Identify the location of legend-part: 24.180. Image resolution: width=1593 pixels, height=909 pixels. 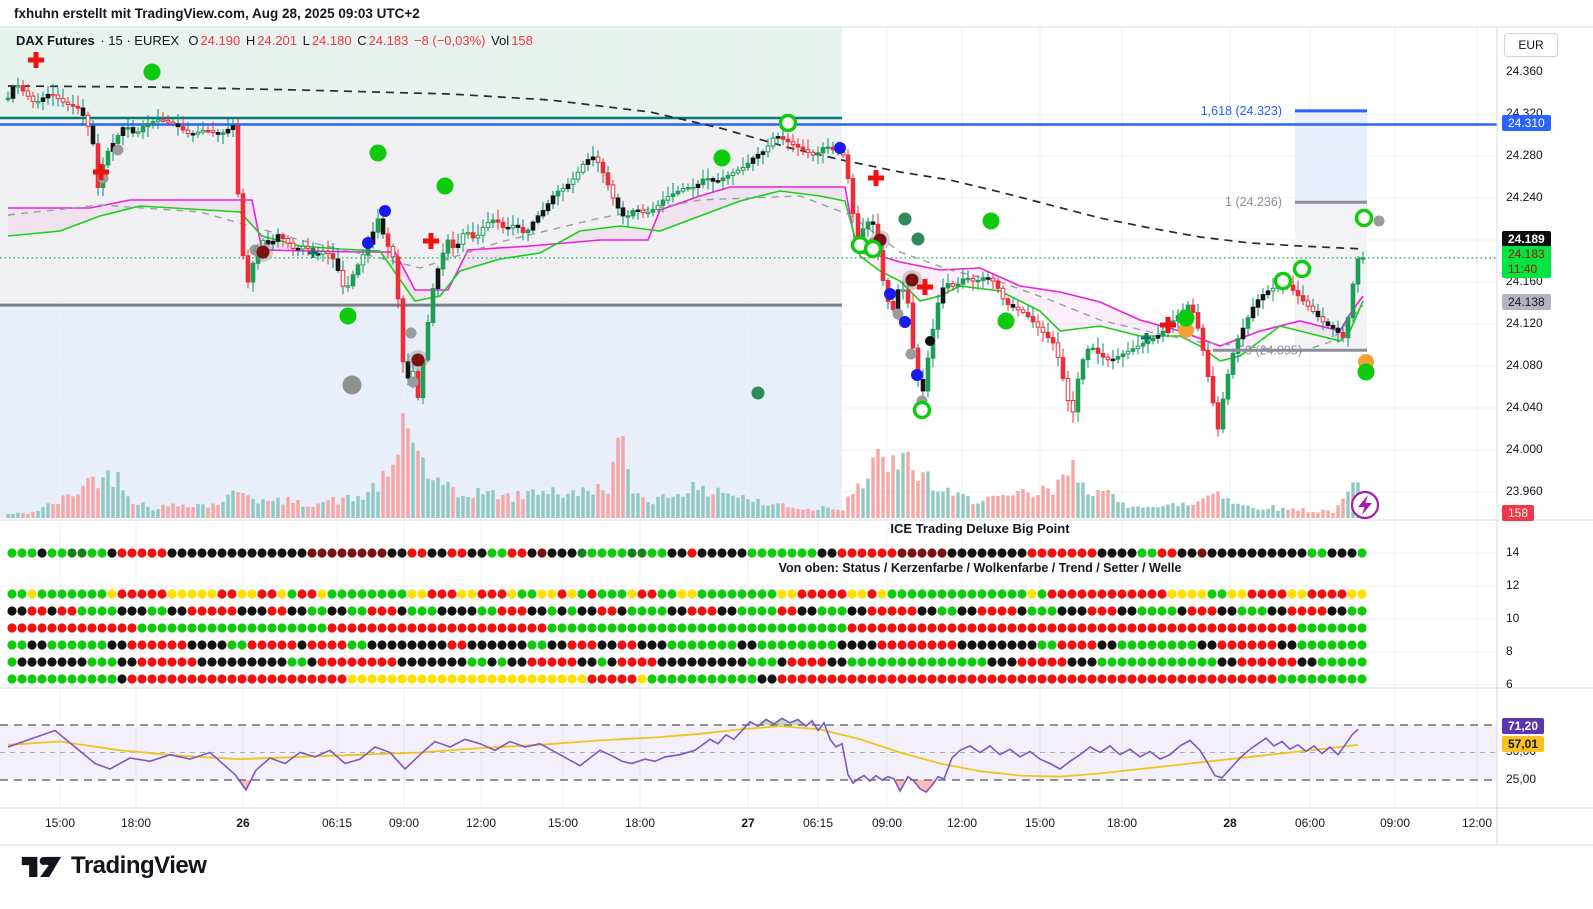
(333, 40).